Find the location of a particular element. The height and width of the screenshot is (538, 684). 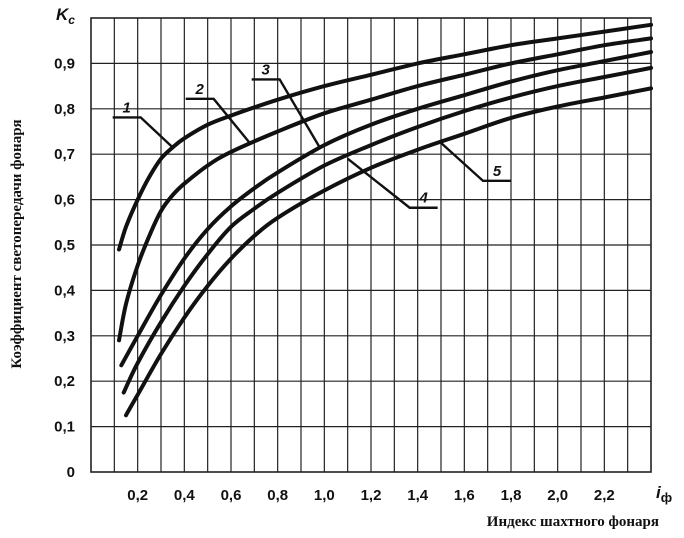

curve-5-label: 5 is located at coordinates (497, 171).